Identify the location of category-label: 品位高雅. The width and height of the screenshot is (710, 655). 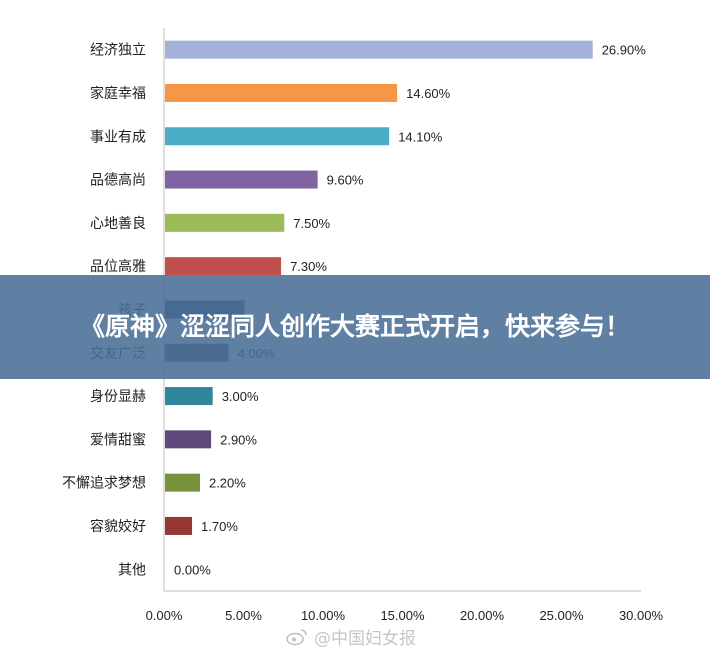
(118, 266).